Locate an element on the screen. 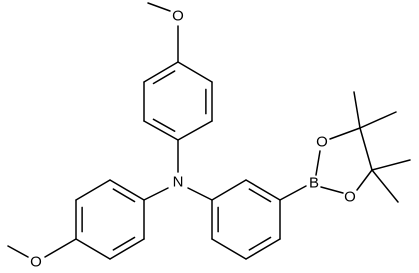 This screenshot has width=419, height=273. atom-label: N is located at coordinates (178, 182).